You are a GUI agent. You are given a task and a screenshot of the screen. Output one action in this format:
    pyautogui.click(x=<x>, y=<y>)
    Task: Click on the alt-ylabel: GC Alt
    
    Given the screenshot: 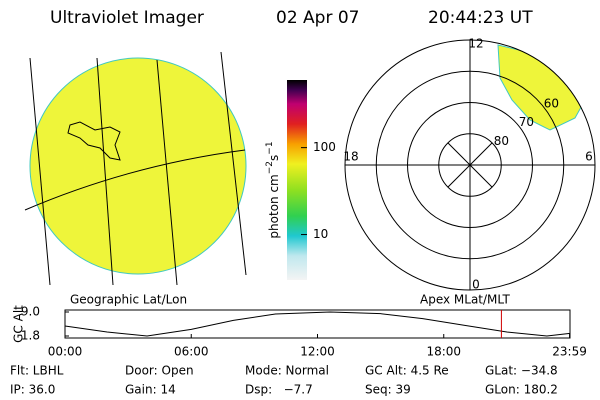 What is the action you would take?
    pyautogui.click(x=19, y=324)
    